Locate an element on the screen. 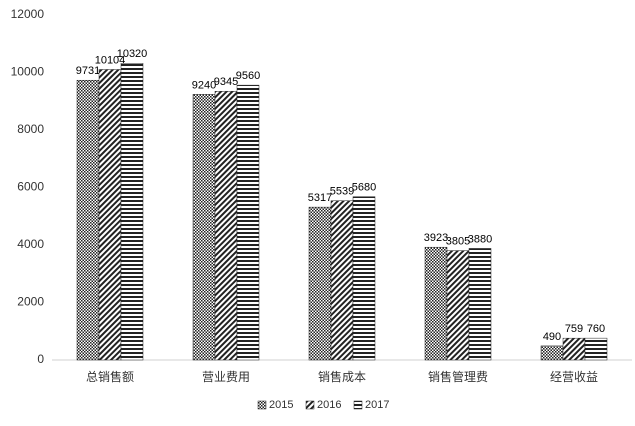  legend-label: 2017 is located at coordinates (377, 405).